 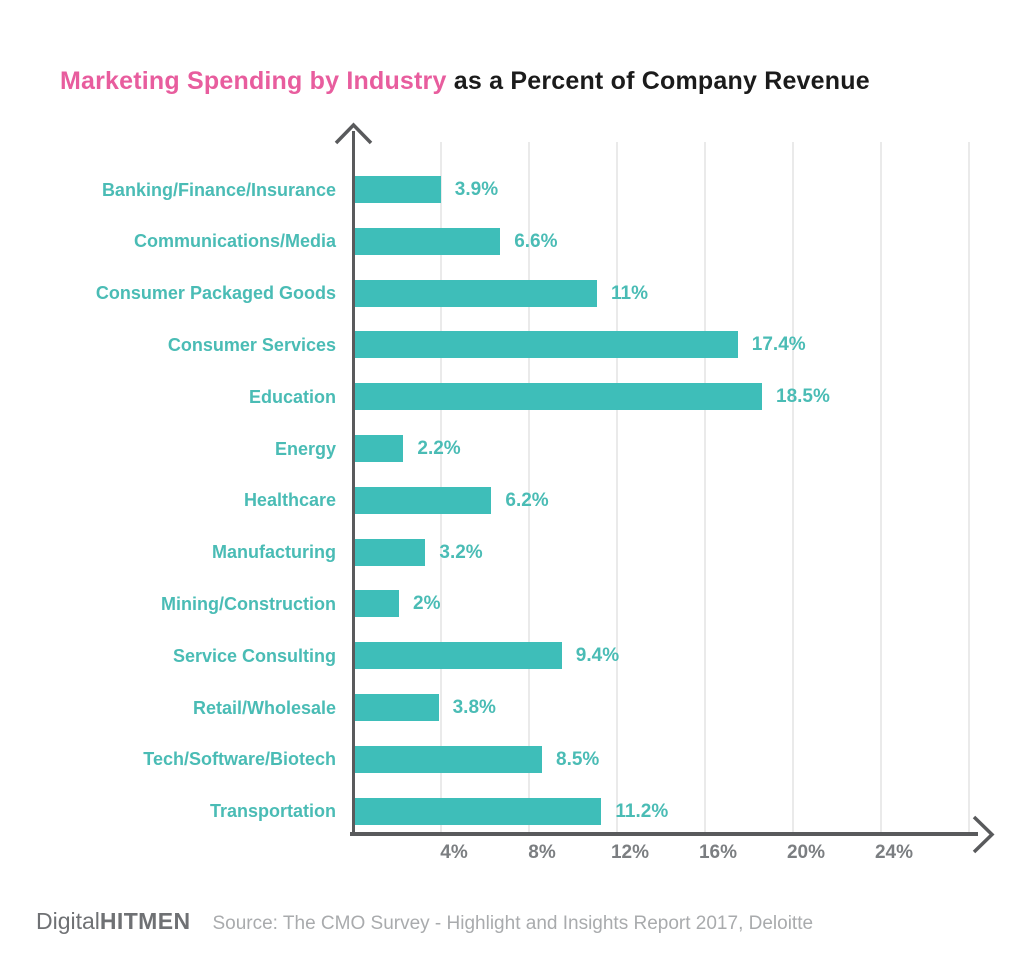 I want to click on x-tick-label: 4%, so click(x=454, y=852).